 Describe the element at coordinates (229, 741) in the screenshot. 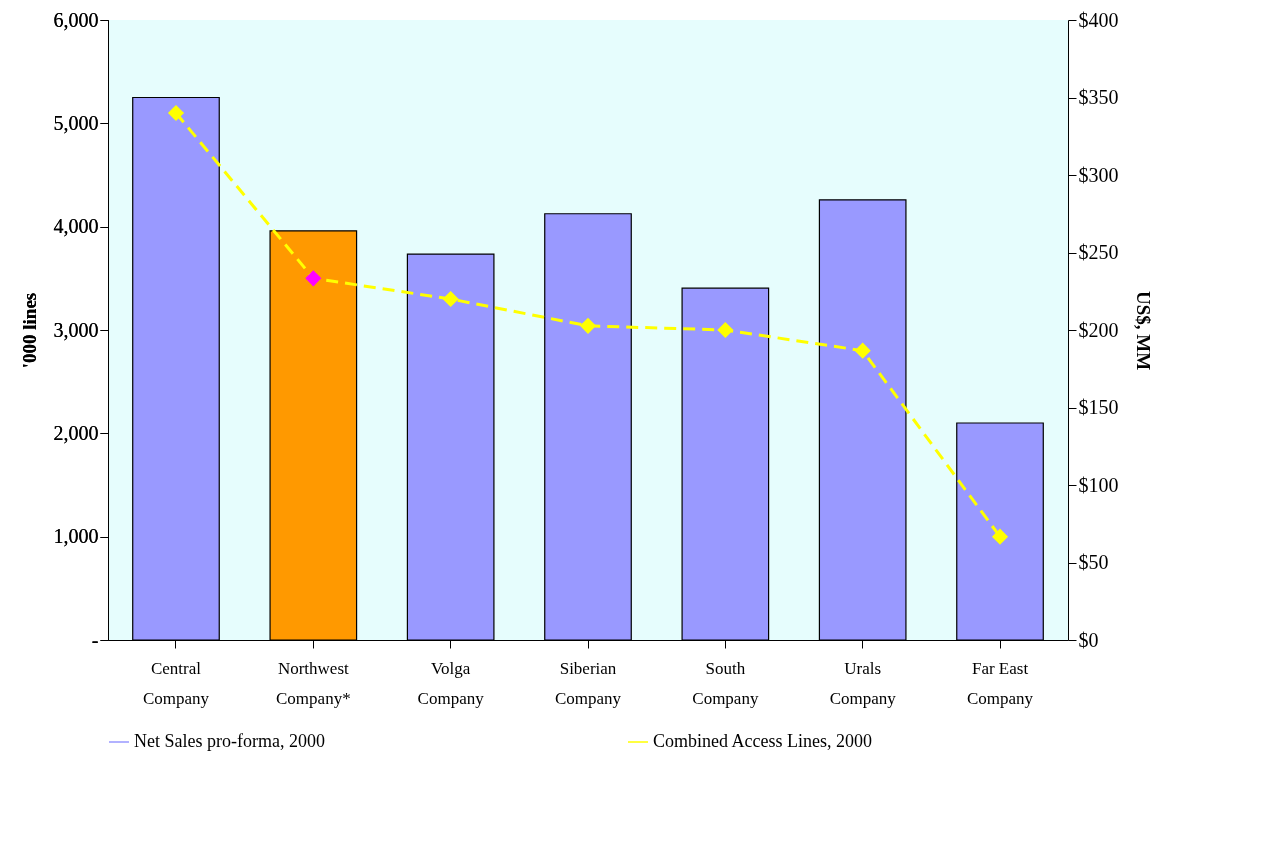

I see `legend-label: Net Sales pro-forma, 2000` at that location.